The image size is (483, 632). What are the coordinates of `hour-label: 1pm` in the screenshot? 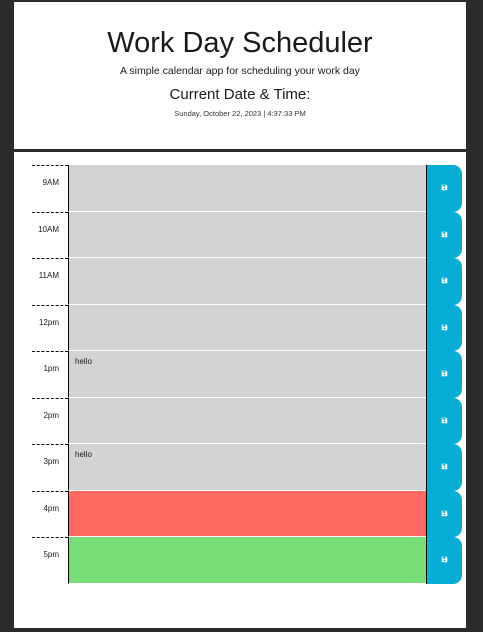 It's located at (50, 374).